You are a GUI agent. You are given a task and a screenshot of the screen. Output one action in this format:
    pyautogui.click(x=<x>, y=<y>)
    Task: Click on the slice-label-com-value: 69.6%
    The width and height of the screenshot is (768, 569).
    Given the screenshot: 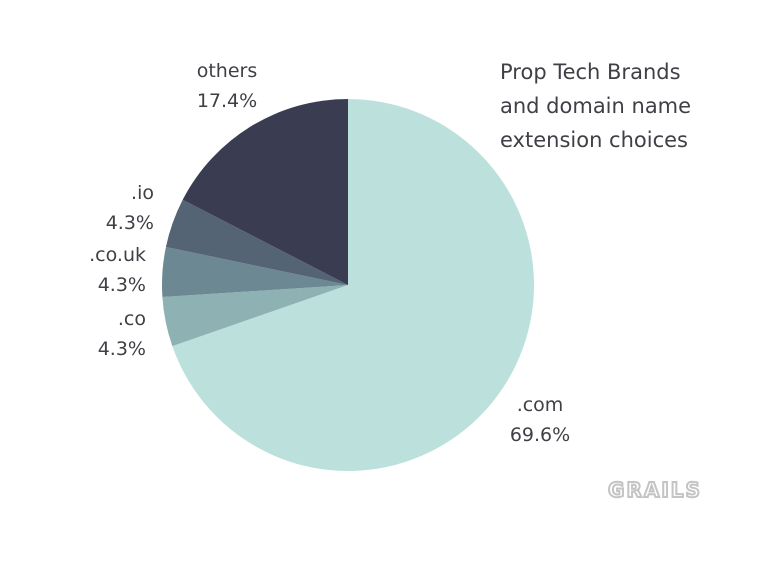 What is the action you would take?
    pyautogui.click(x=540, y=435)
    